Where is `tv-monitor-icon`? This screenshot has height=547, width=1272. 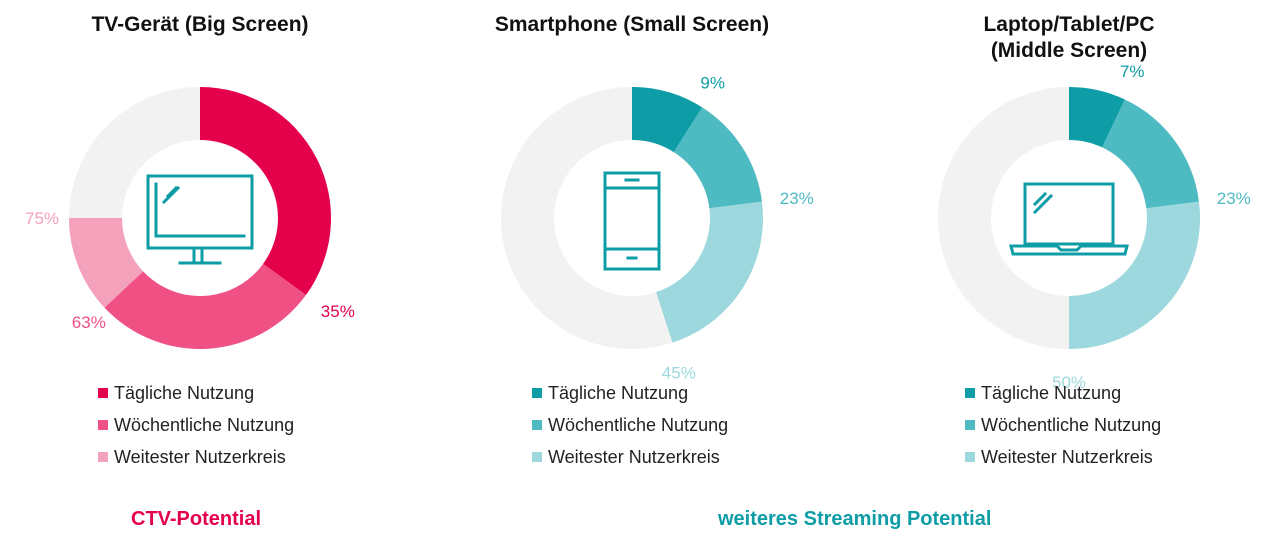 tv-monitor-icon is located at coordinates (200, 219).